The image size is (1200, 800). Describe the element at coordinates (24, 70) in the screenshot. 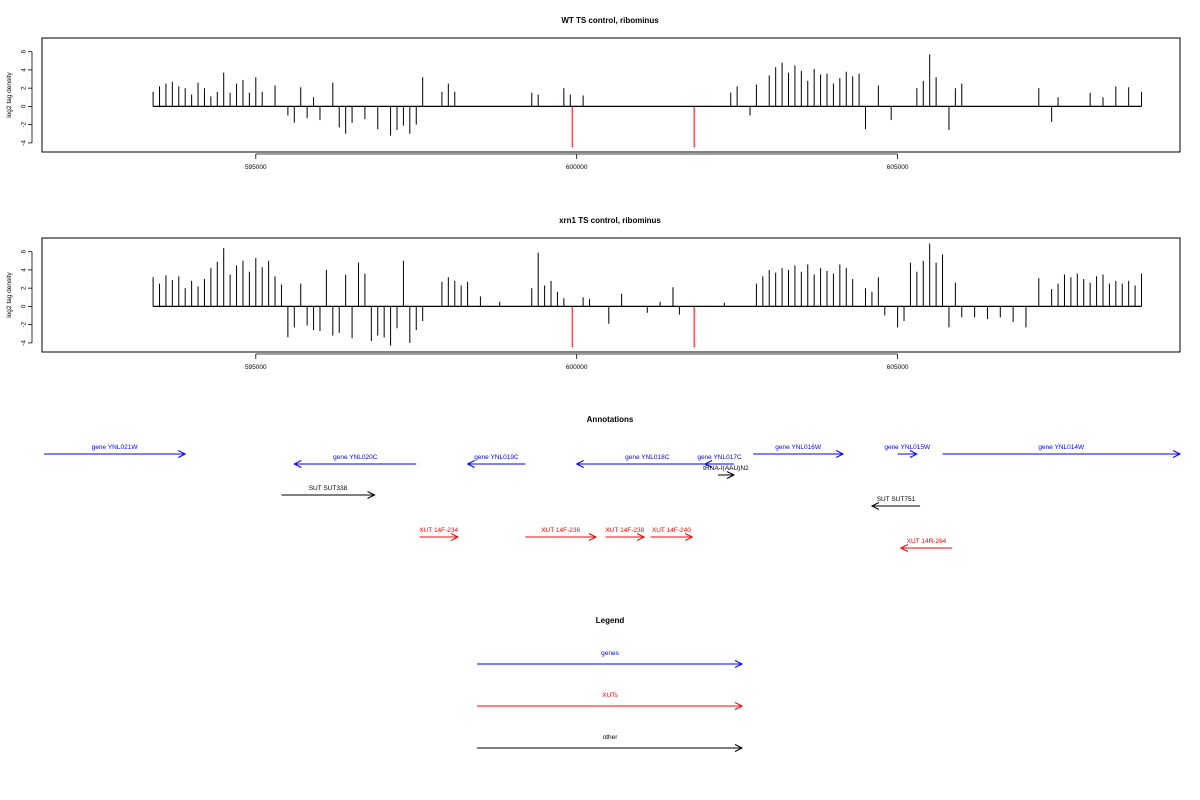

I see `wt-y-tick-label: 4` at that location.